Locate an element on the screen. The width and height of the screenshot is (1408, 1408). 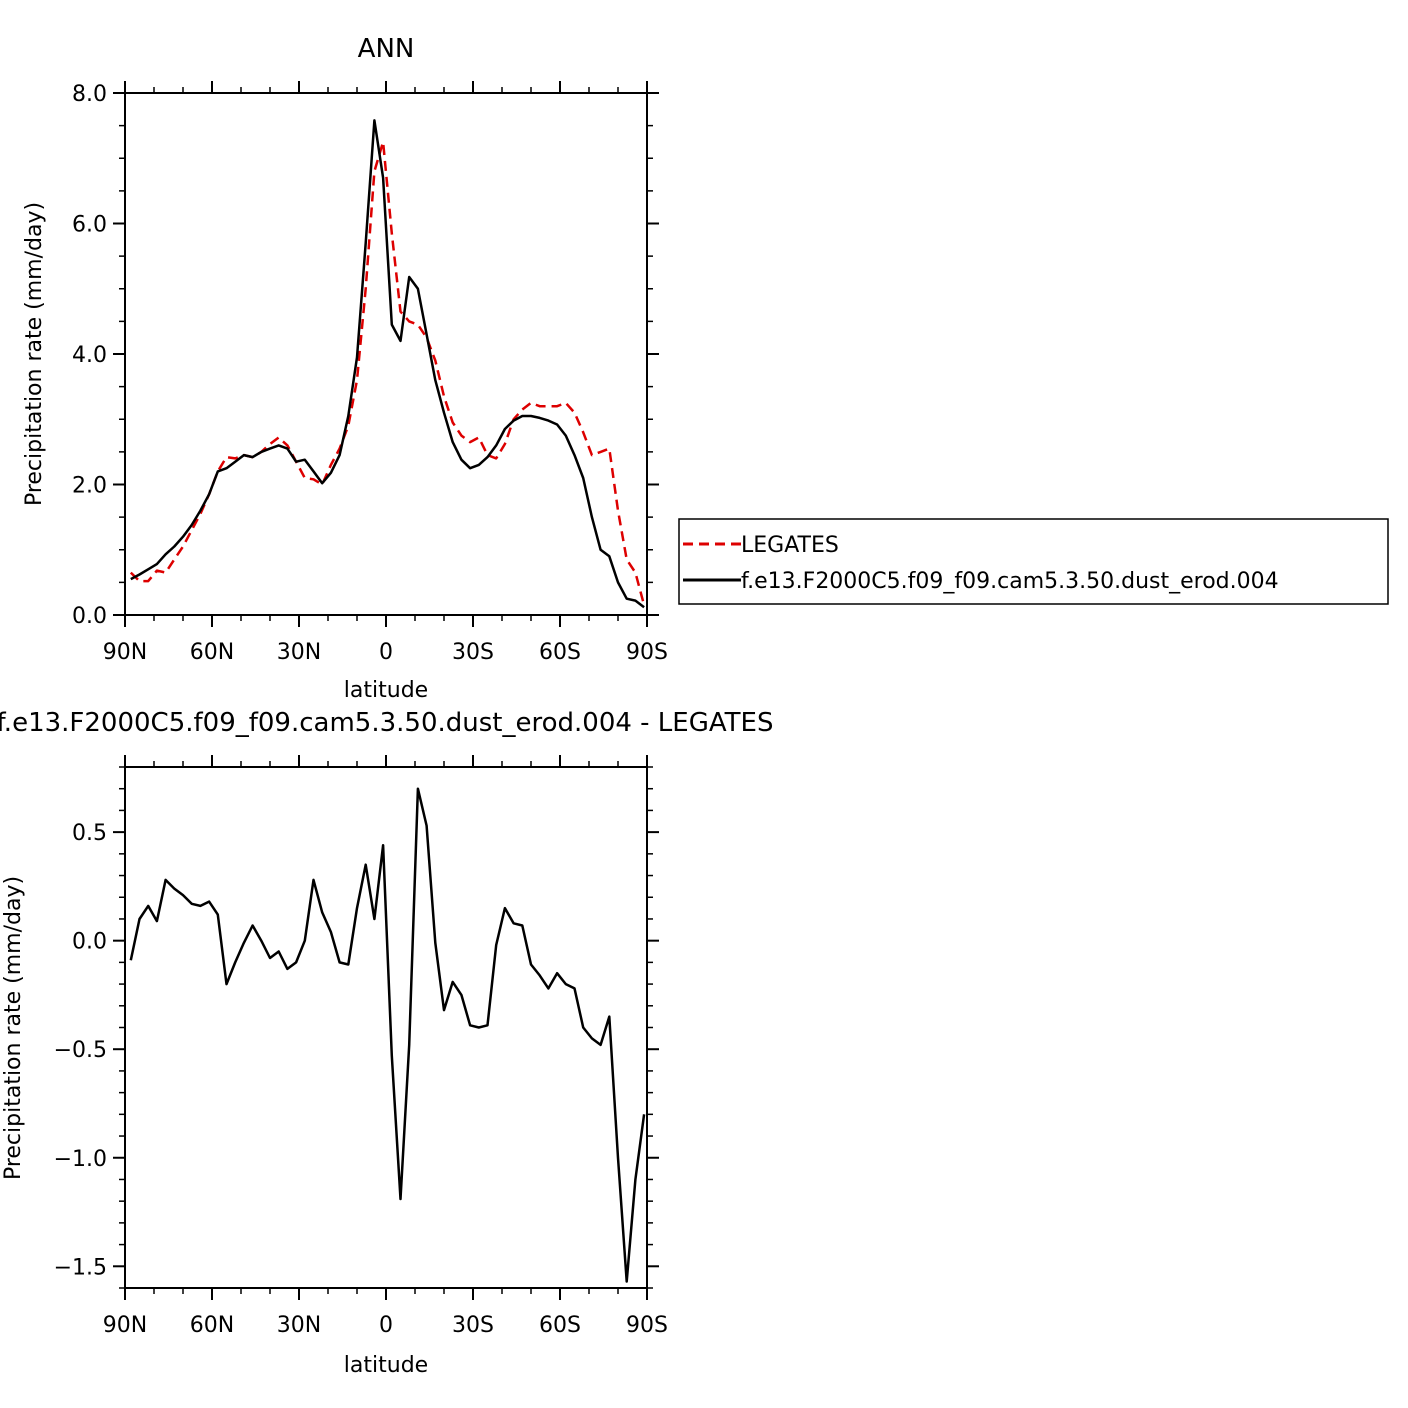
bottom-x-tick-label: 30N is located at coordinates (299, 1325).